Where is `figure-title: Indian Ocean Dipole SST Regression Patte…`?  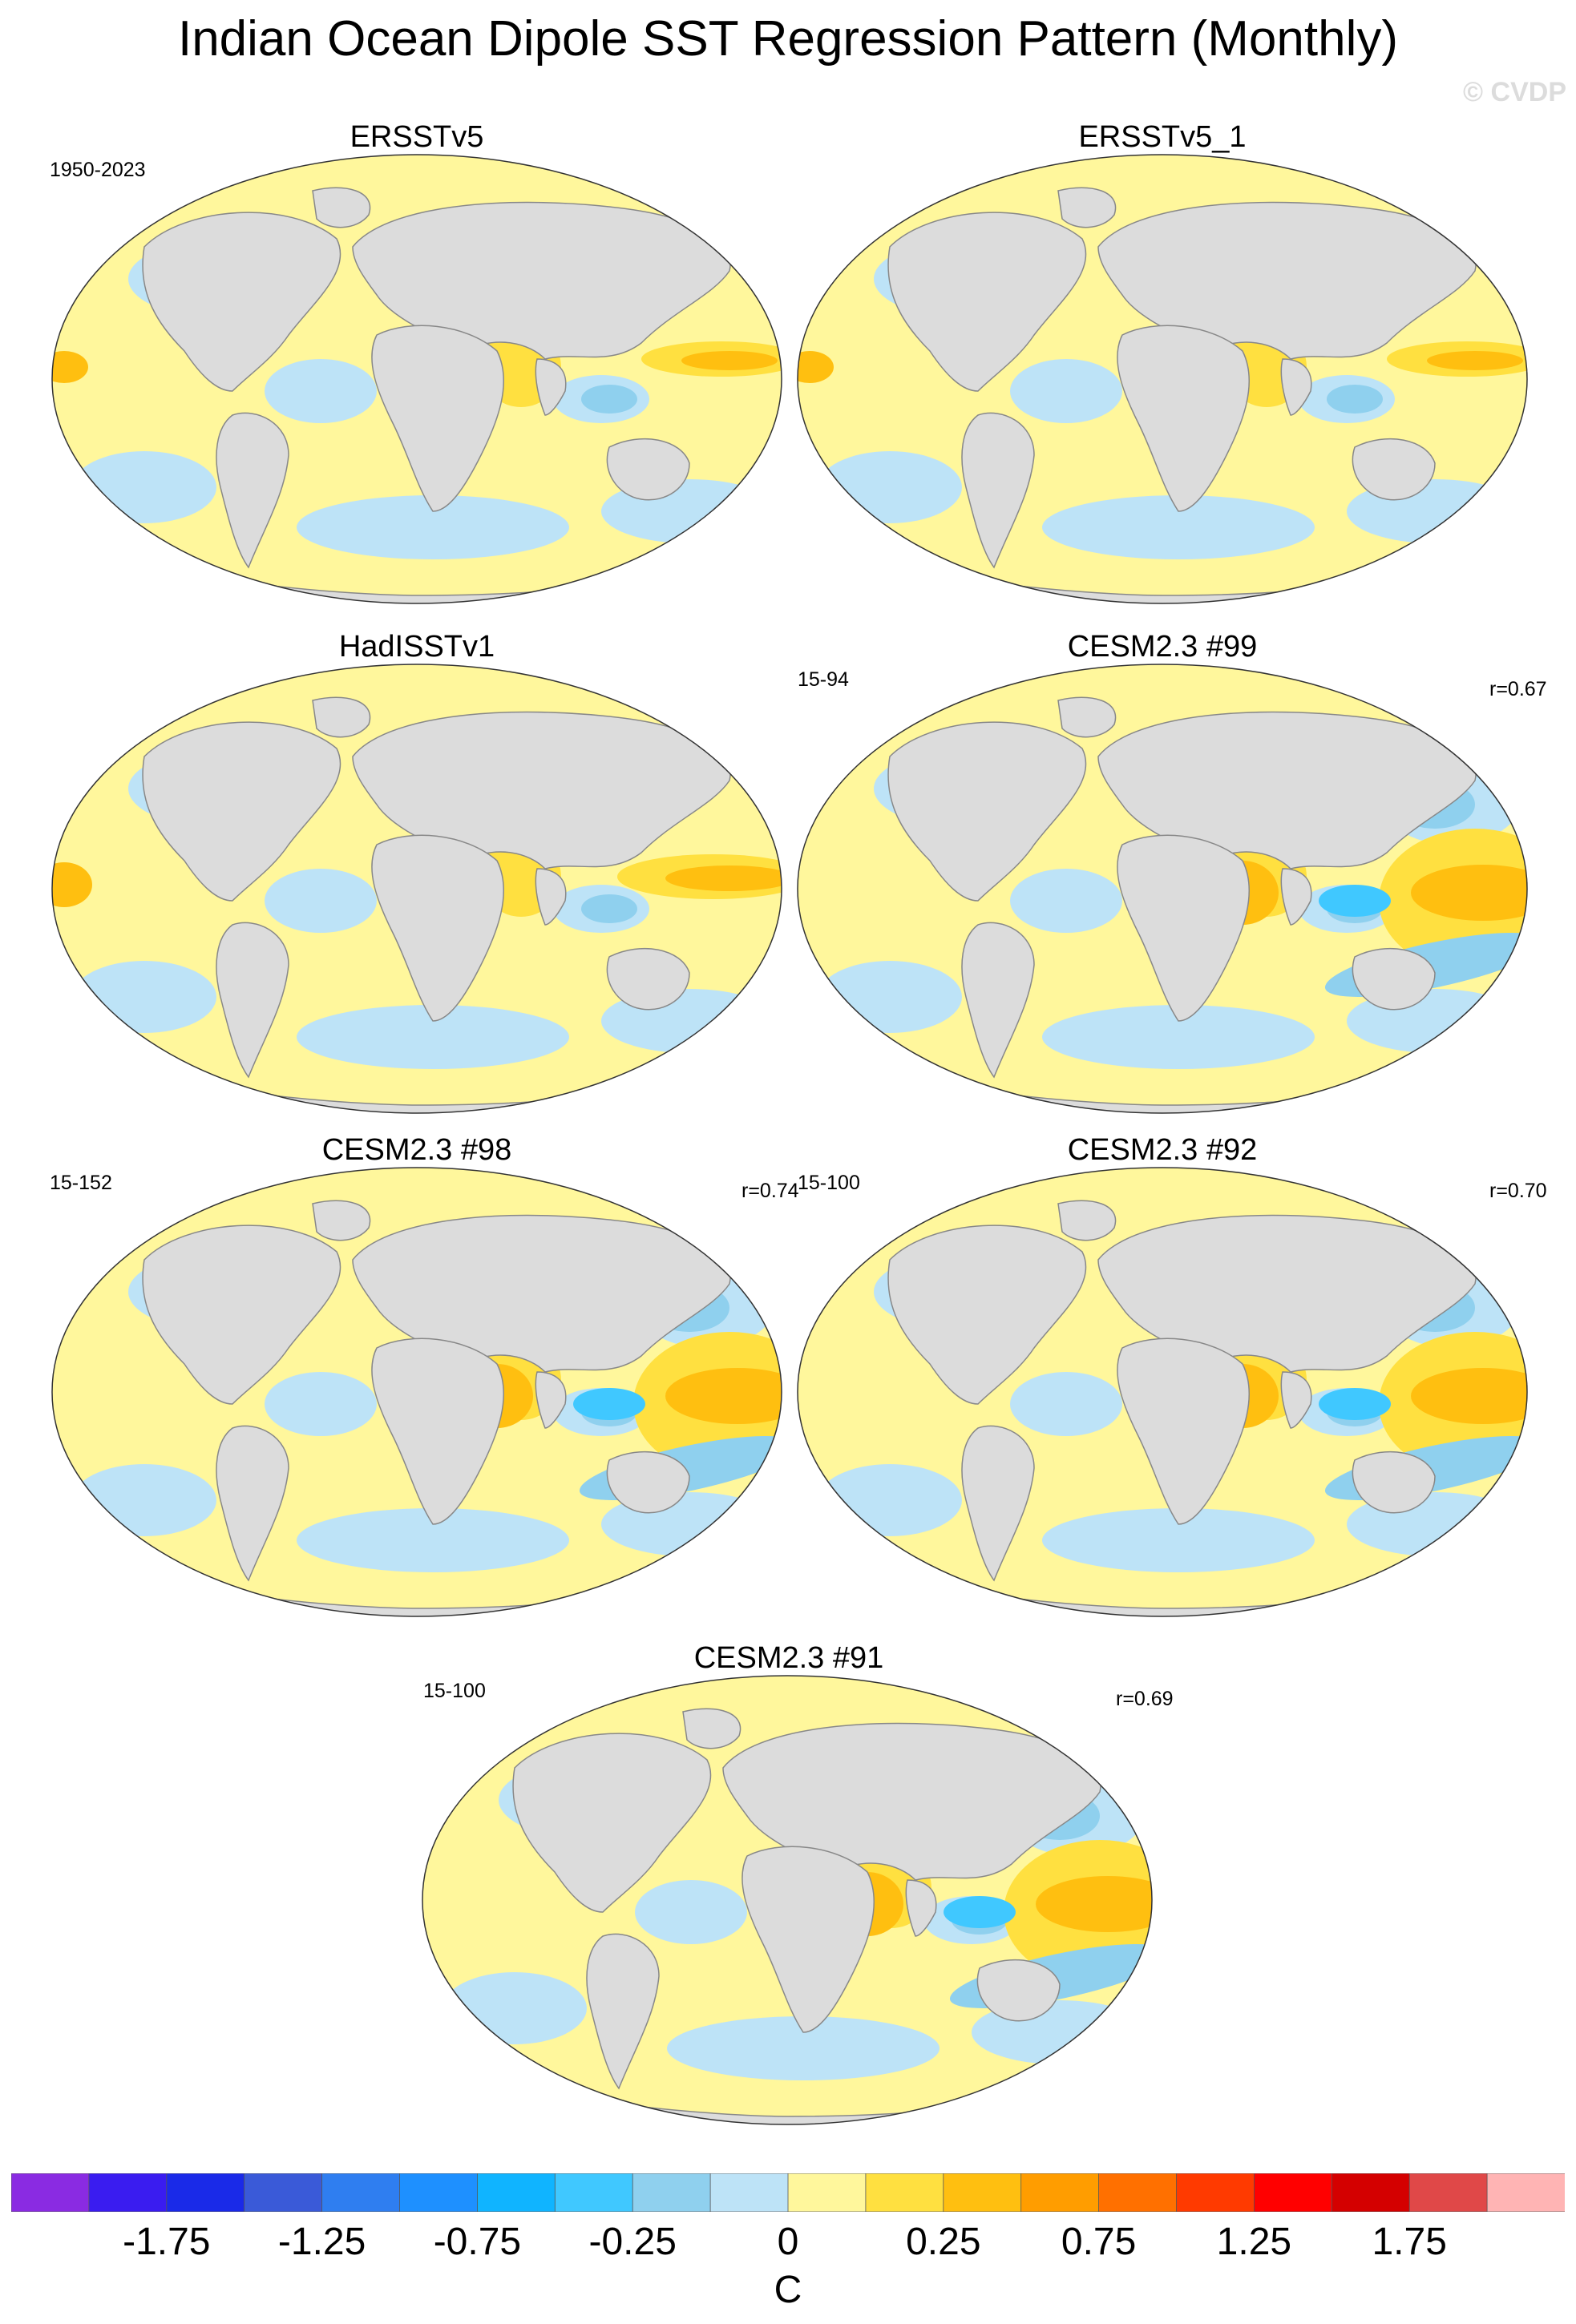 figure-title: Indian Ocean Dipole SST Regression Patte… is located at coordinates (788, 39).